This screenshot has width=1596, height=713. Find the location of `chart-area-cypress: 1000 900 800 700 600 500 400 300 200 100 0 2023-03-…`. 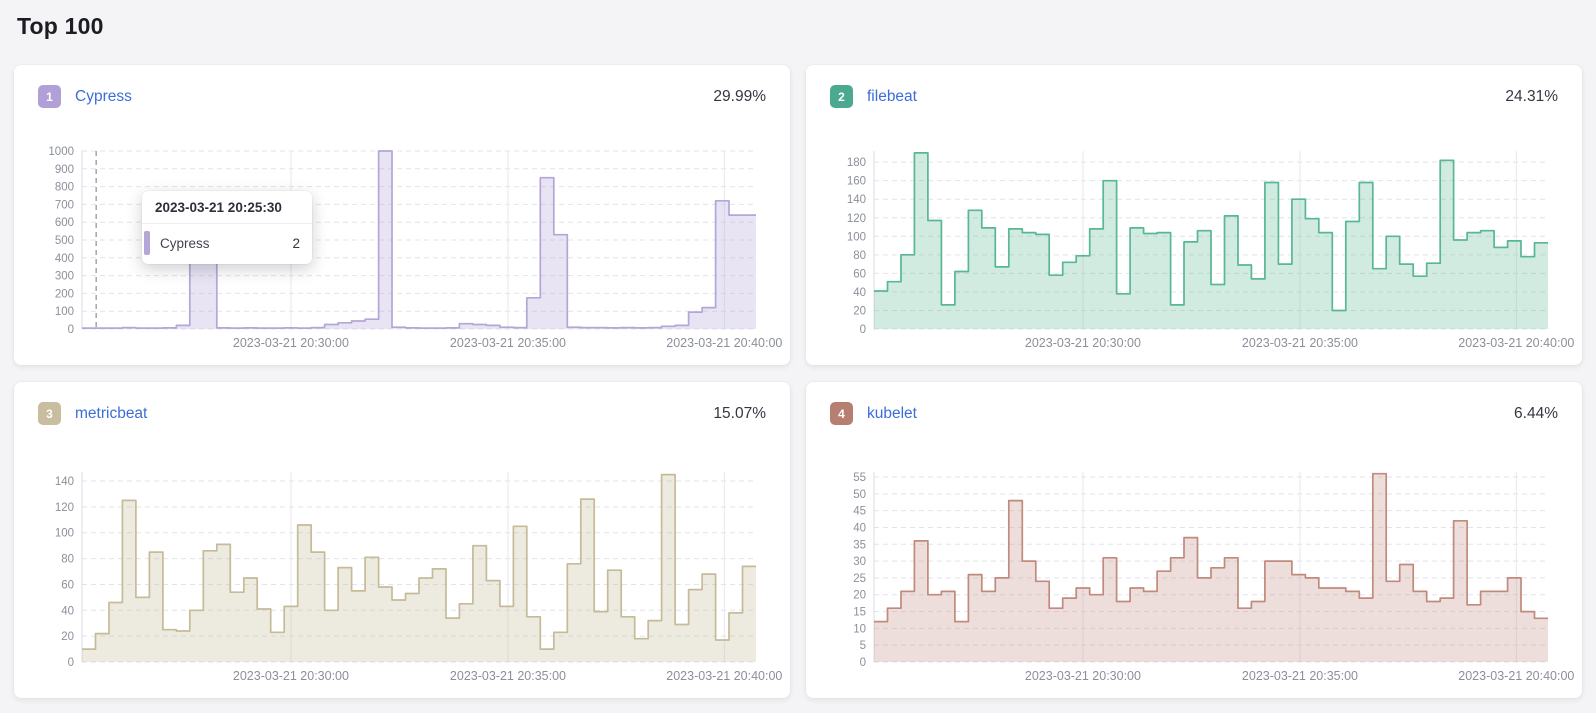

chart-area-cypress: 1000 900 800 700 600 500 400 300 200 100 0 2023-03-… is located at coordinates (410, 249).